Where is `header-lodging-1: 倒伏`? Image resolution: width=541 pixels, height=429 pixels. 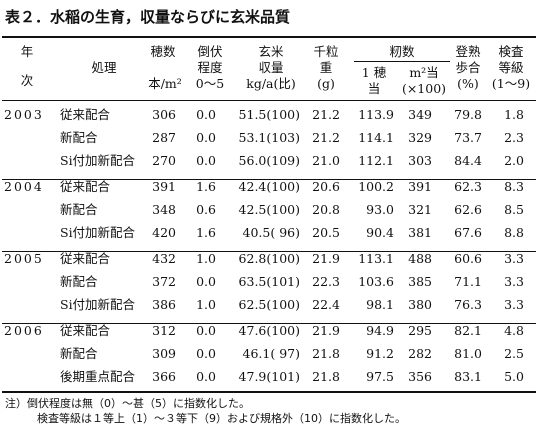
header-lodging-1: 倒伏 is located at coordinates (210, 51).